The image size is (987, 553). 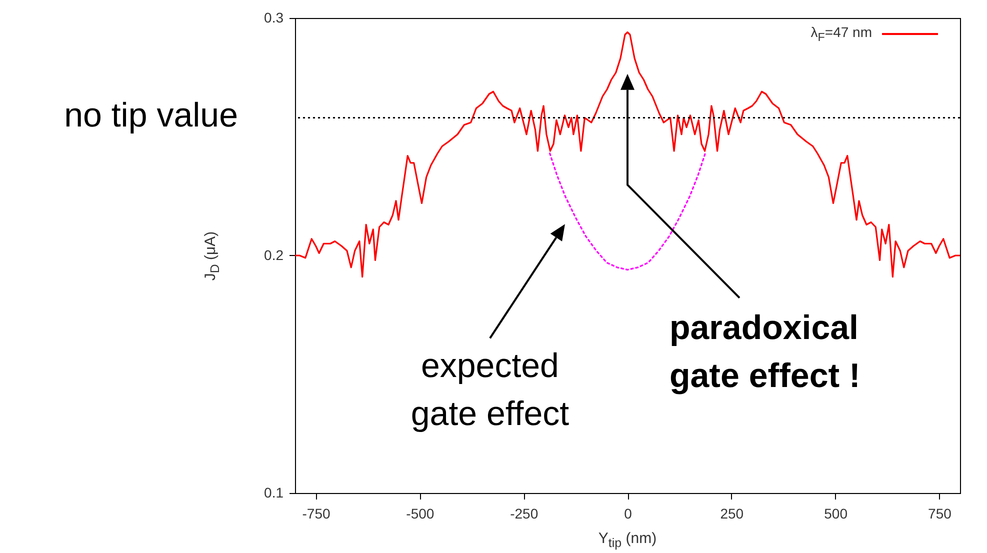 I want to click on y-tick-label: 0.3, so click(x=274, y=18).